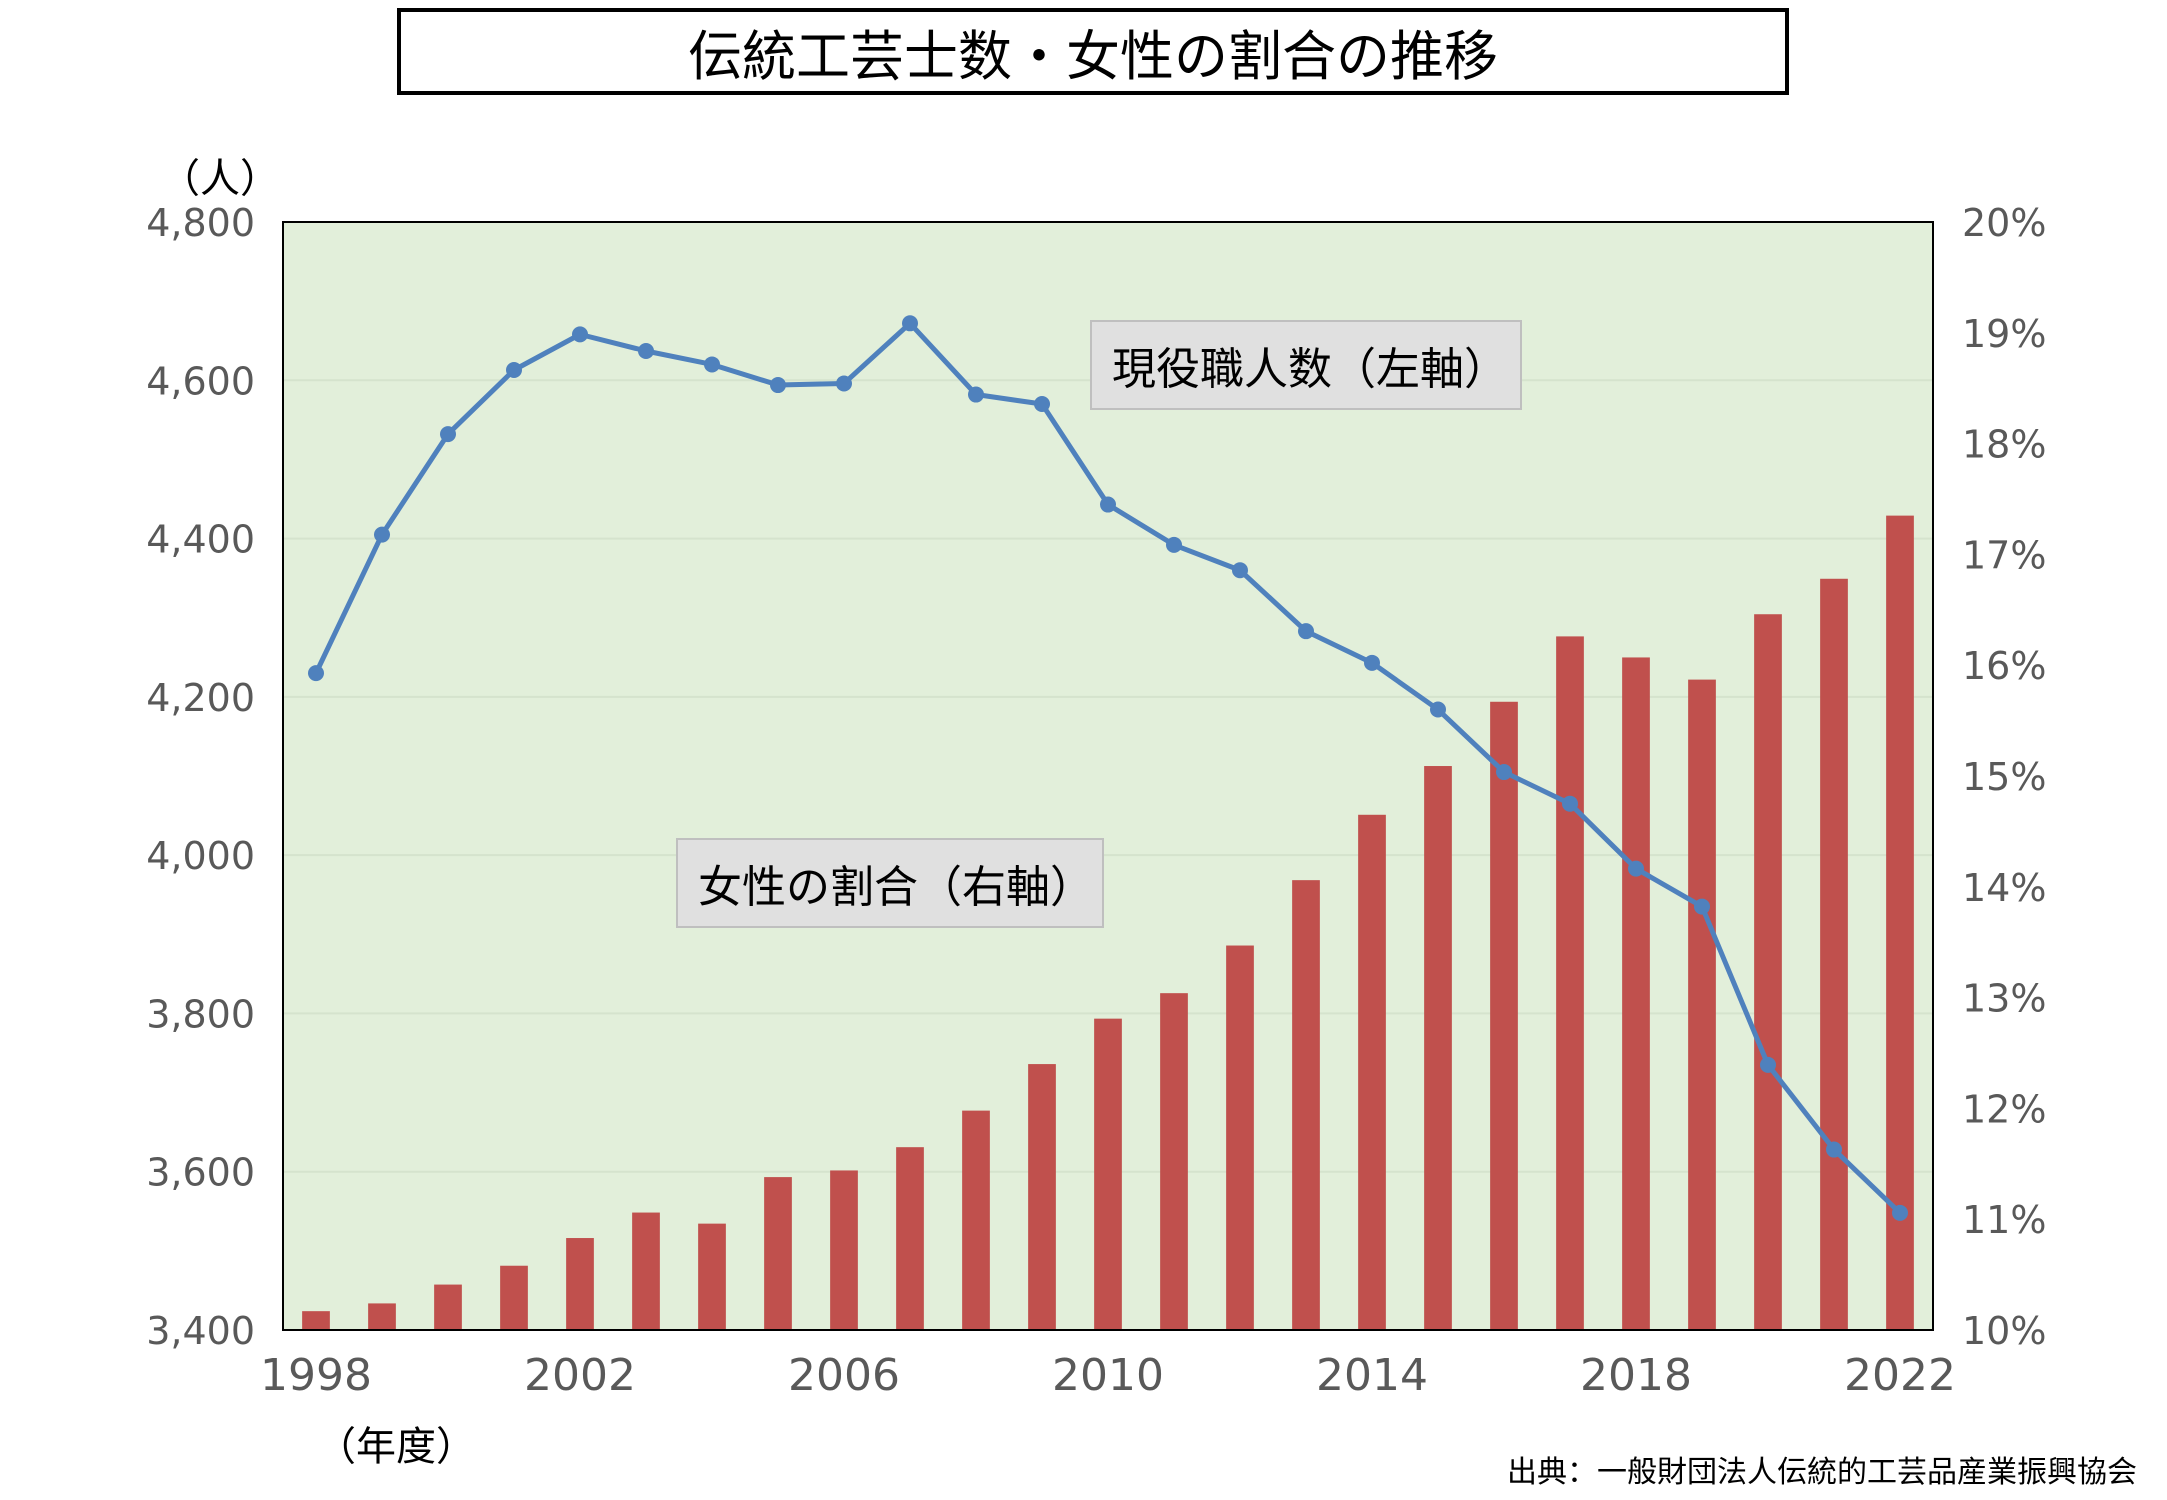  Describe the element at coordinates (1372, 1375) in the screenshot. I see `x-tick-label: 2014` at that location.